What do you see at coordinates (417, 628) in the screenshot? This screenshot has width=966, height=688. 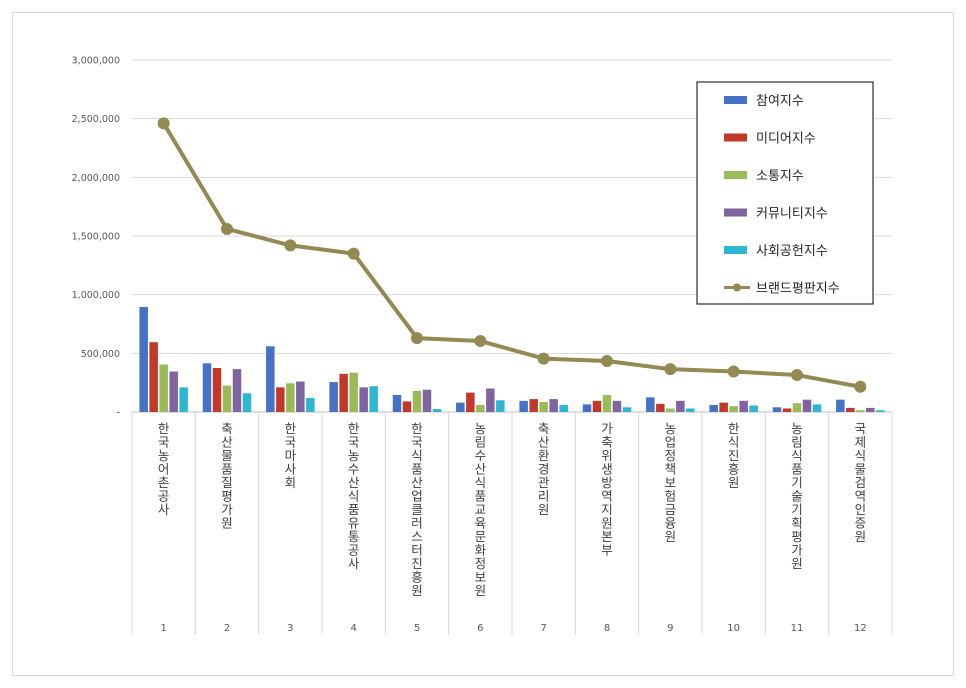 I see `category-index-label: 5` at bounding box center [417, 628].